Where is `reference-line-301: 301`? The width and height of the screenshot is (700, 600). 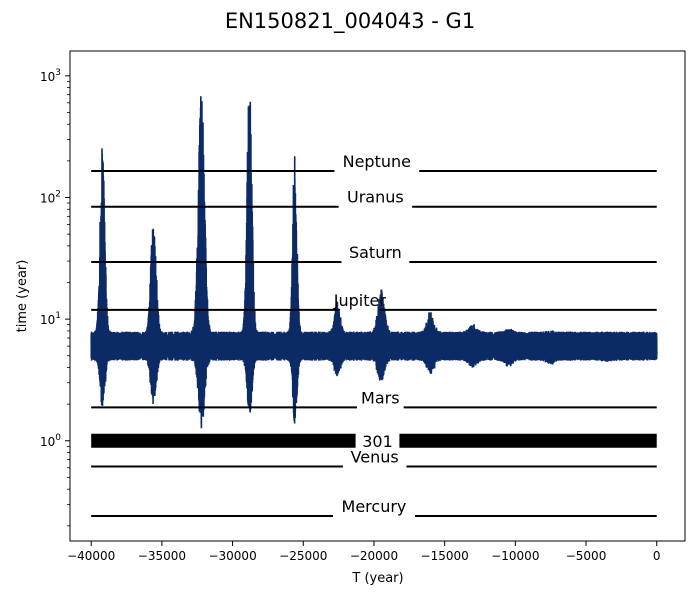
reference-line-301: 301 is located at coordinates (374, 441).